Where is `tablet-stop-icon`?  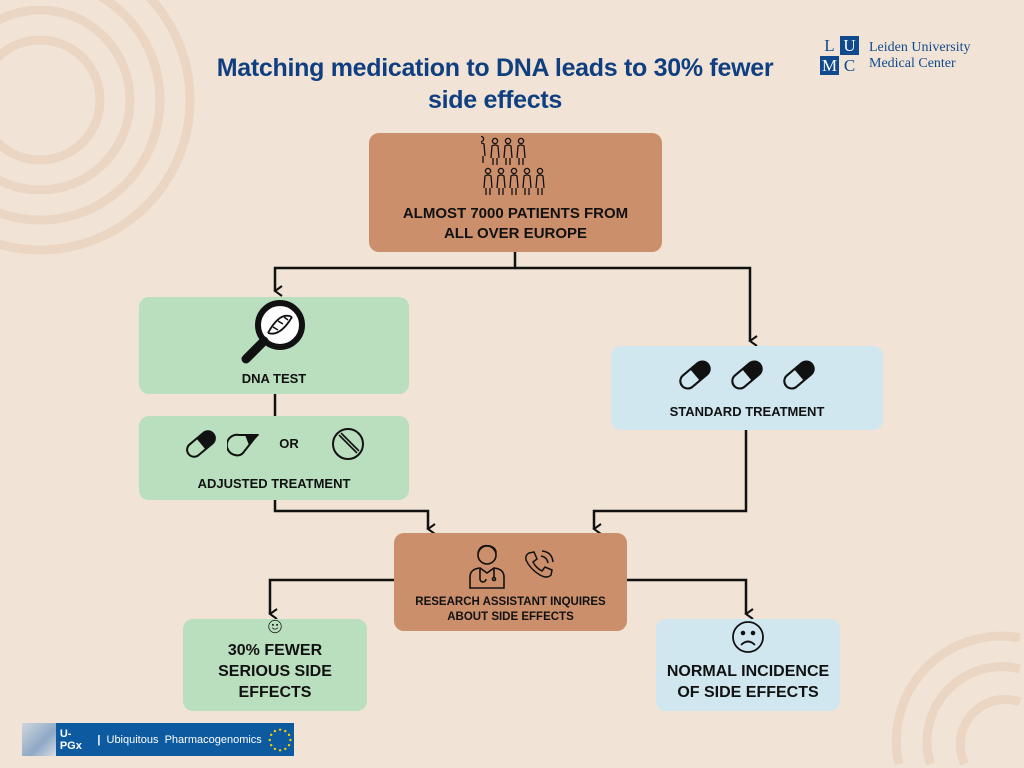 tablet-stop-icon is located at coordinates (347, 444).